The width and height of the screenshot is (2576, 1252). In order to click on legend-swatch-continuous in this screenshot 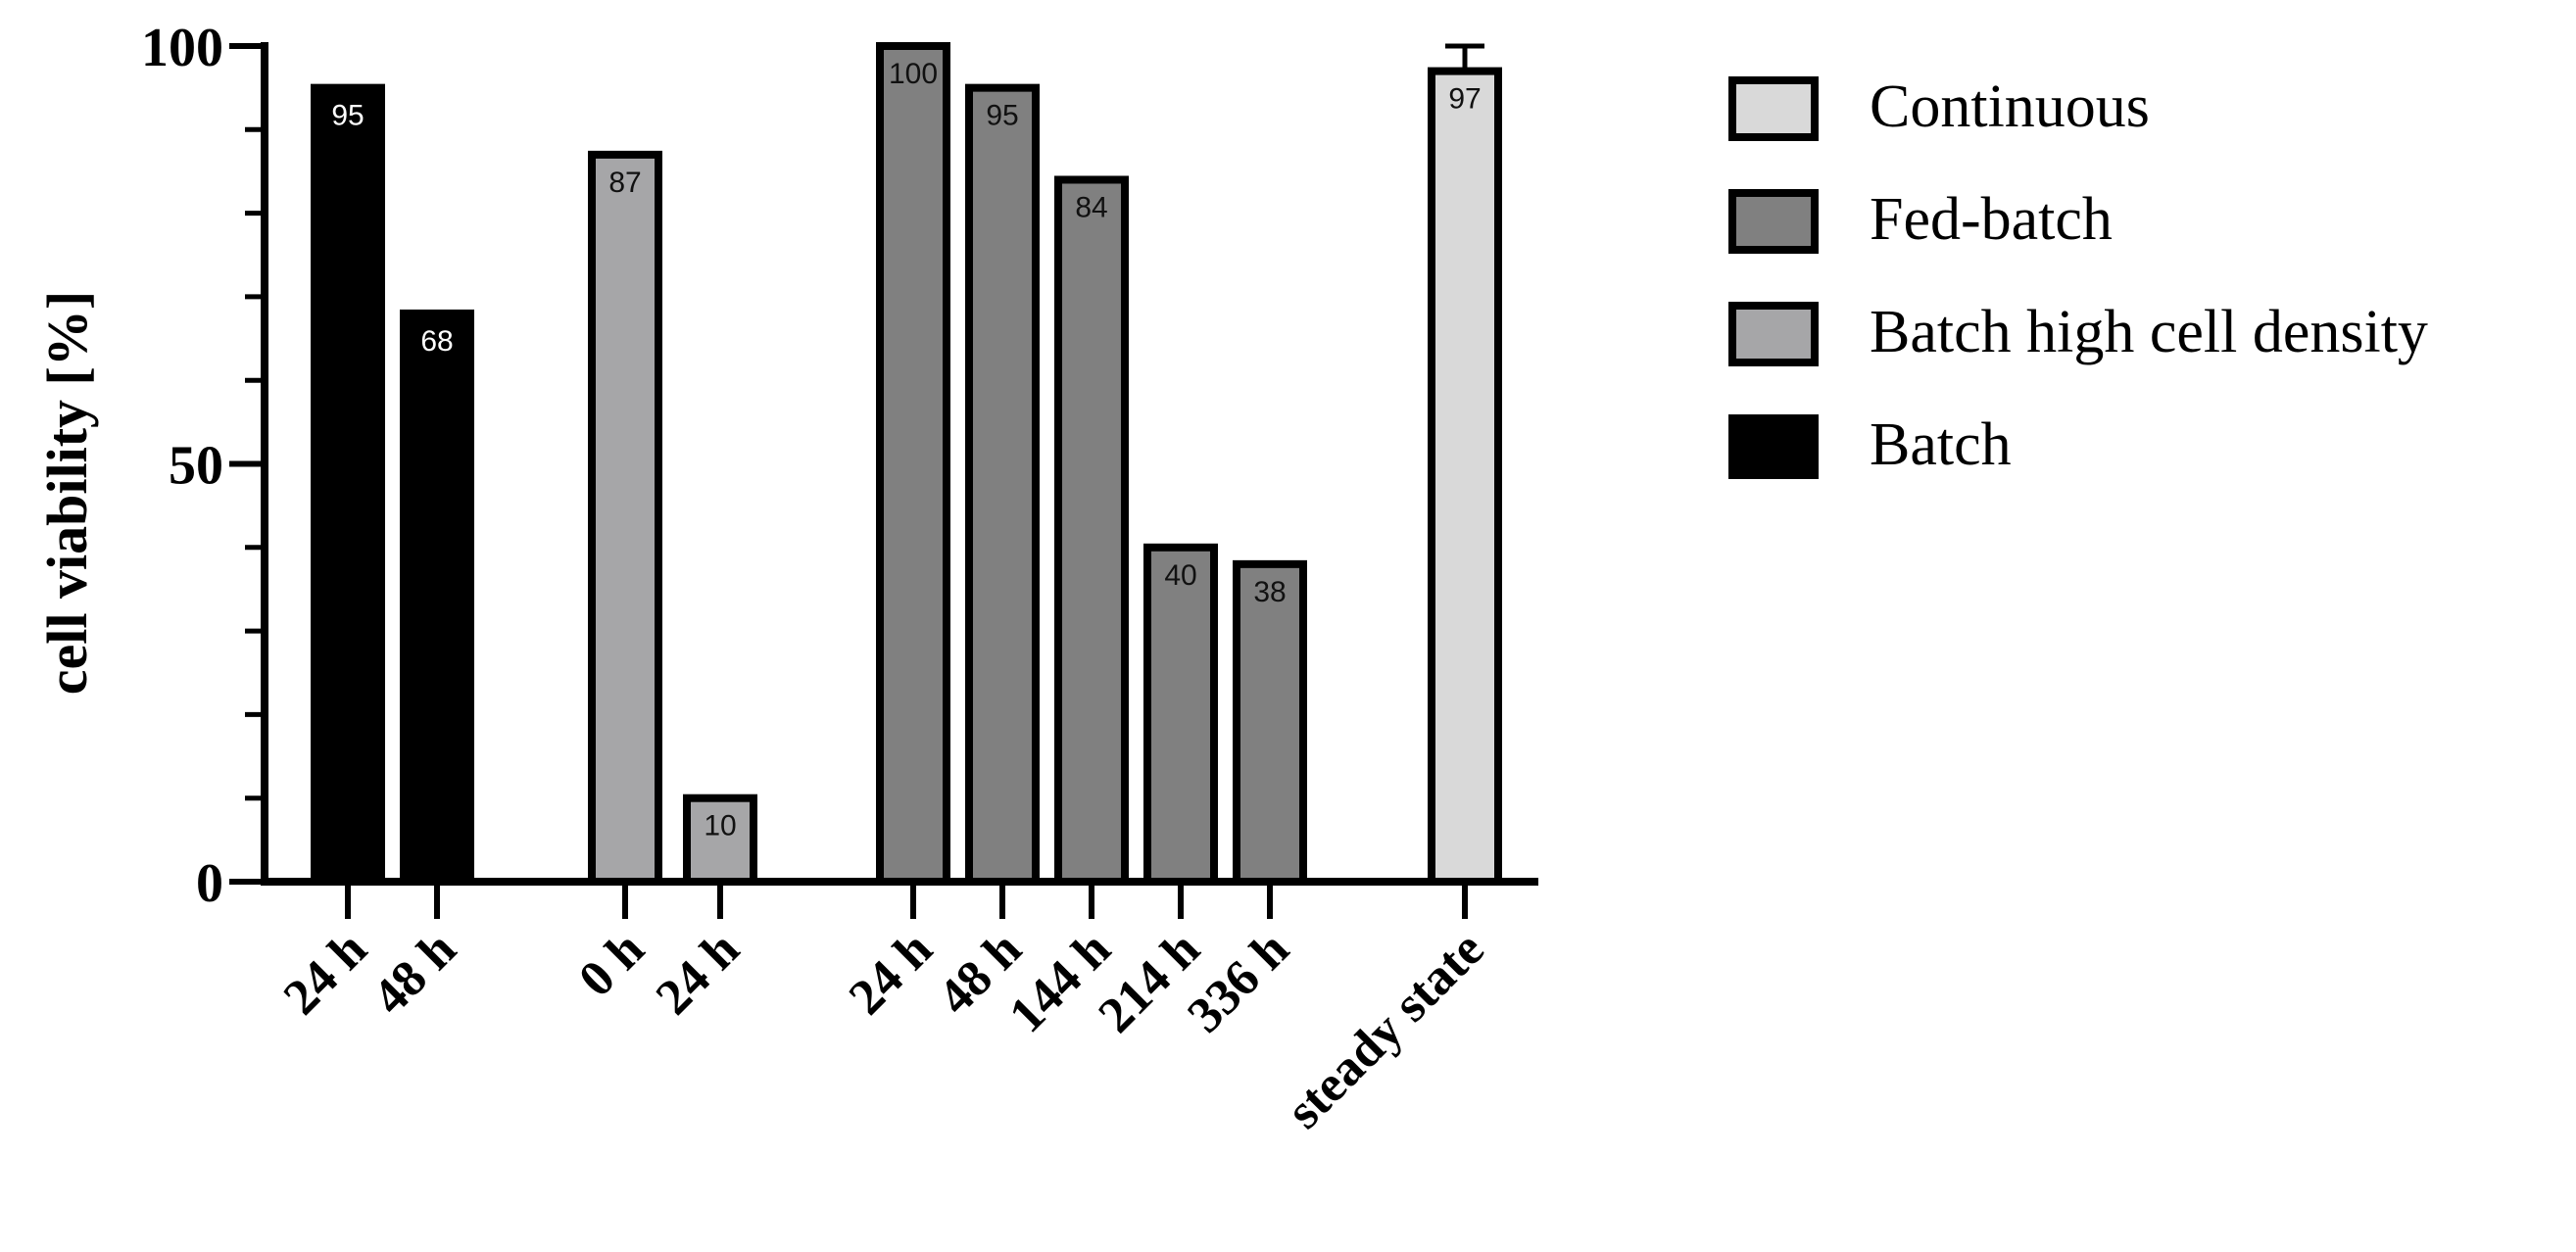, I will do `click(1773, 108)`.